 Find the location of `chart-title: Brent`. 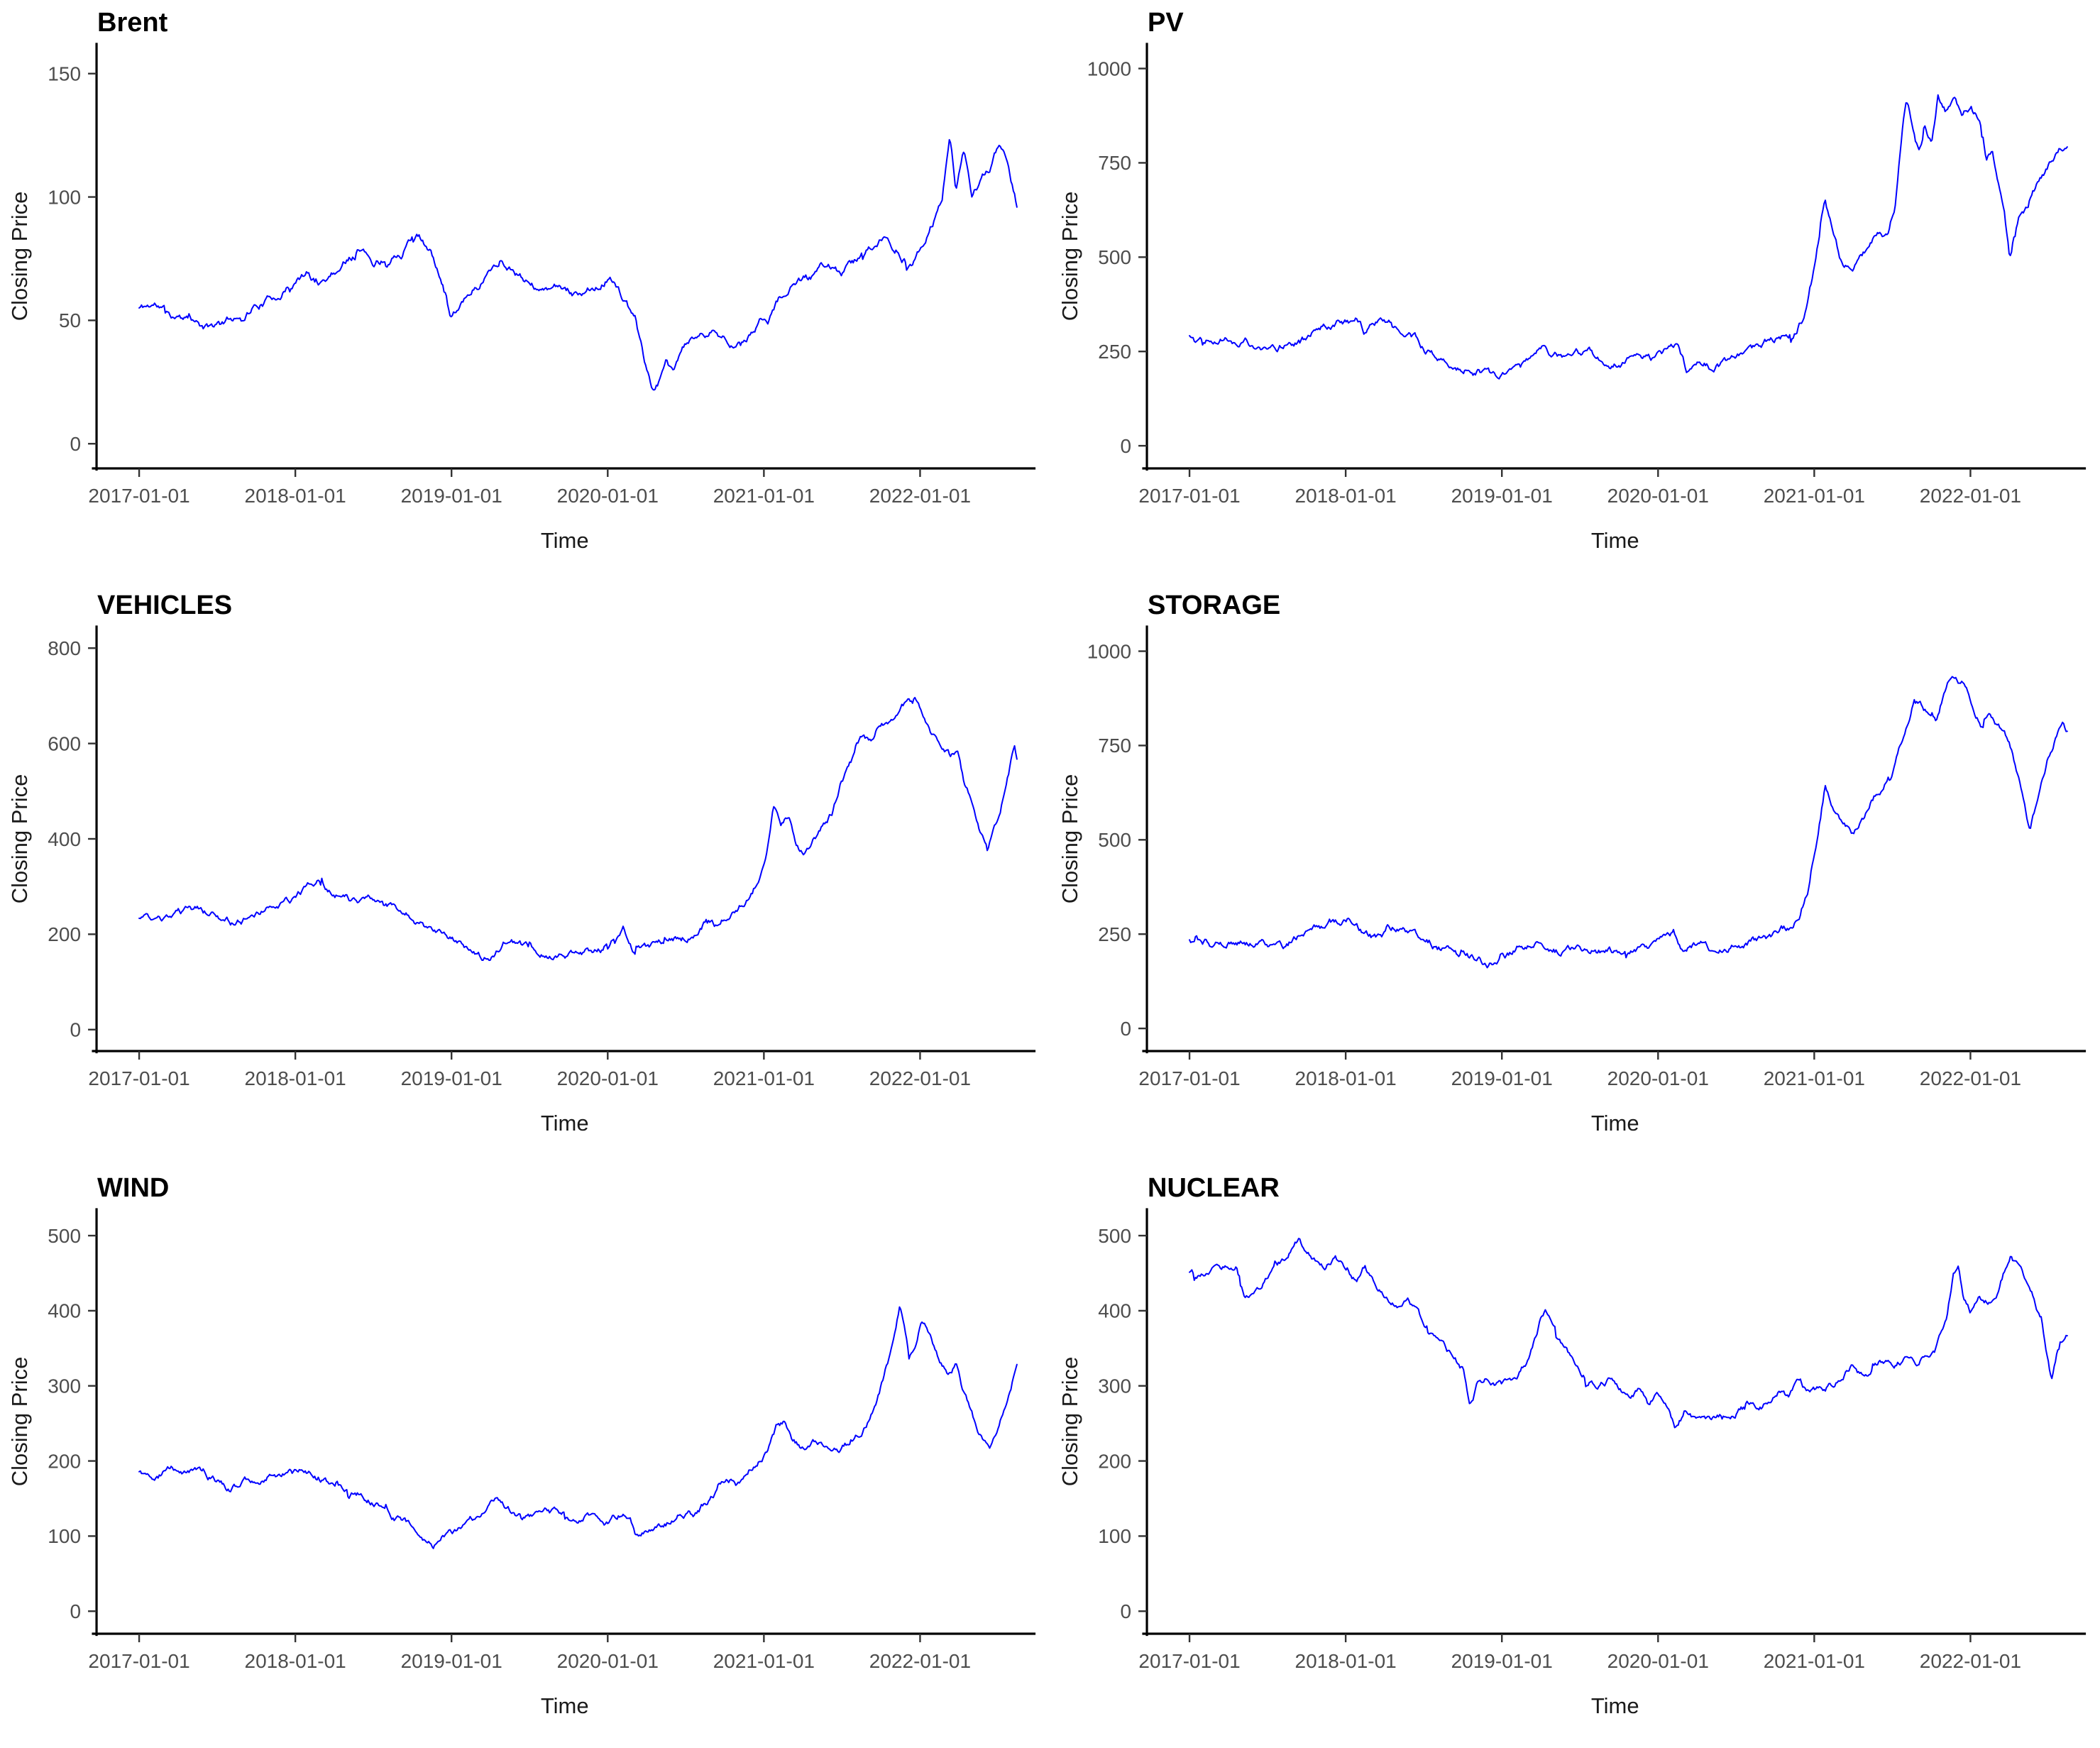

chart-title: Brent is located at coordinates (132, 23).